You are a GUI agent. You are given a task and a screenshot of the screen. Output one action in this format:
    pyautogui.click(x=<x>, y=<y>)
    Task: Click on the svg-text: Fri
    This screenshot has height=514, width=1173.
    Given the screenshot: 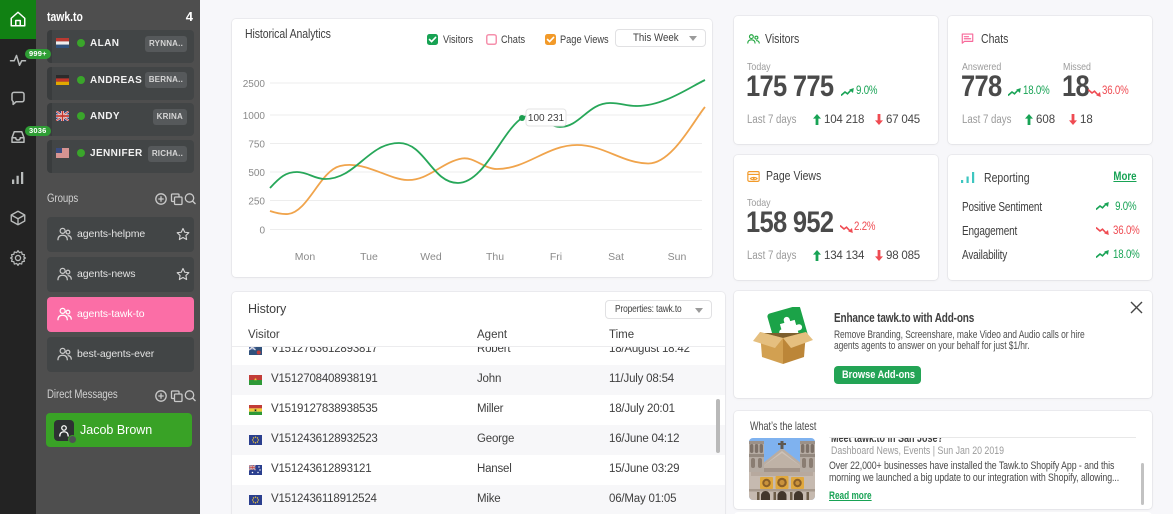 What is the action you would take?
    pyautogui.click(x=556, y=257)
    